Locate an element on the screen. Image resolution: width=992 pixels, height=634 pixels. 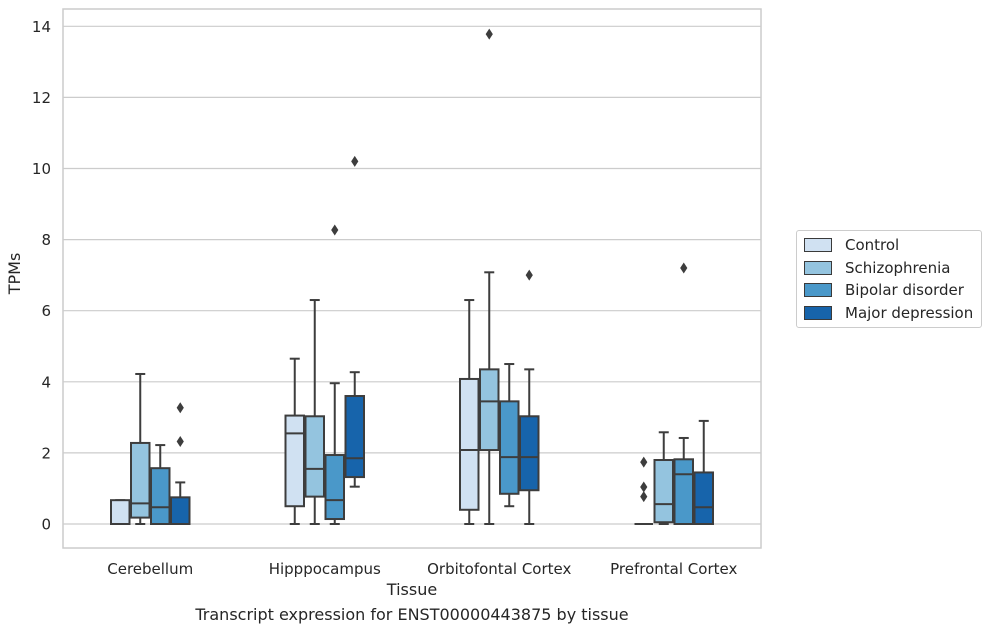
legend-label: Major depression is located at coordinates (909, 312).